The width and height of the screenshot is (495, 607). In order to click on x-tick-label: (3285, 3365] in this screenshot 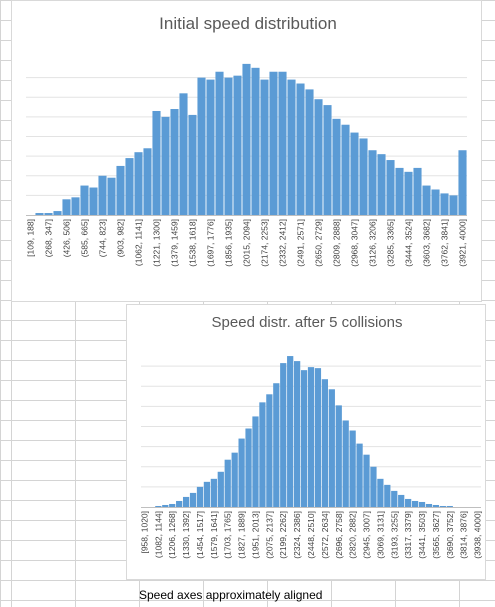, I will do `click(391, 243)`.